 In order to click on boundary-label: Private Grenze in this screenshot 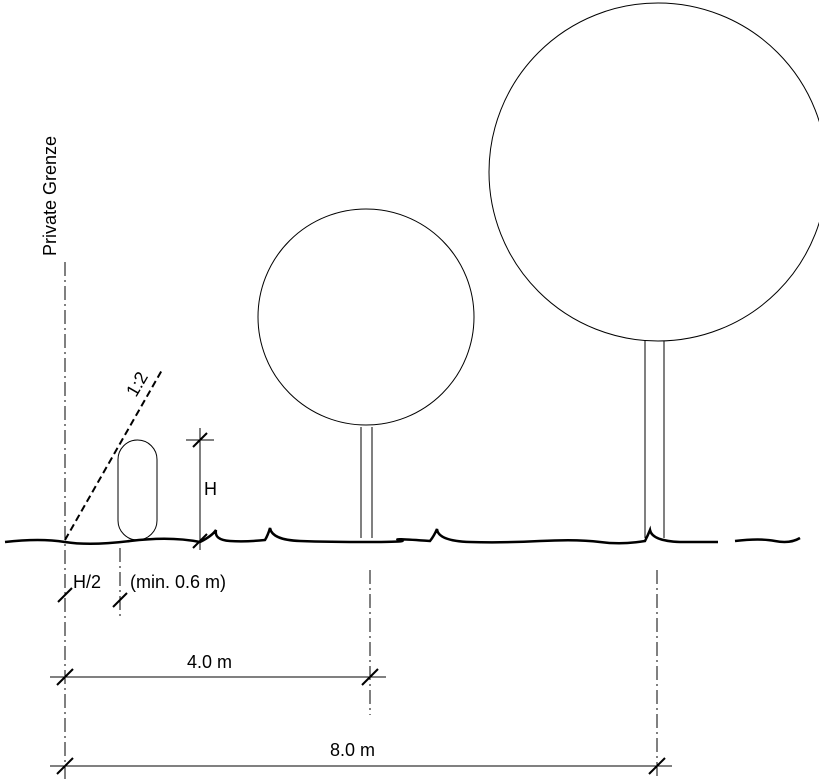, I will do `click(50, 196)`.